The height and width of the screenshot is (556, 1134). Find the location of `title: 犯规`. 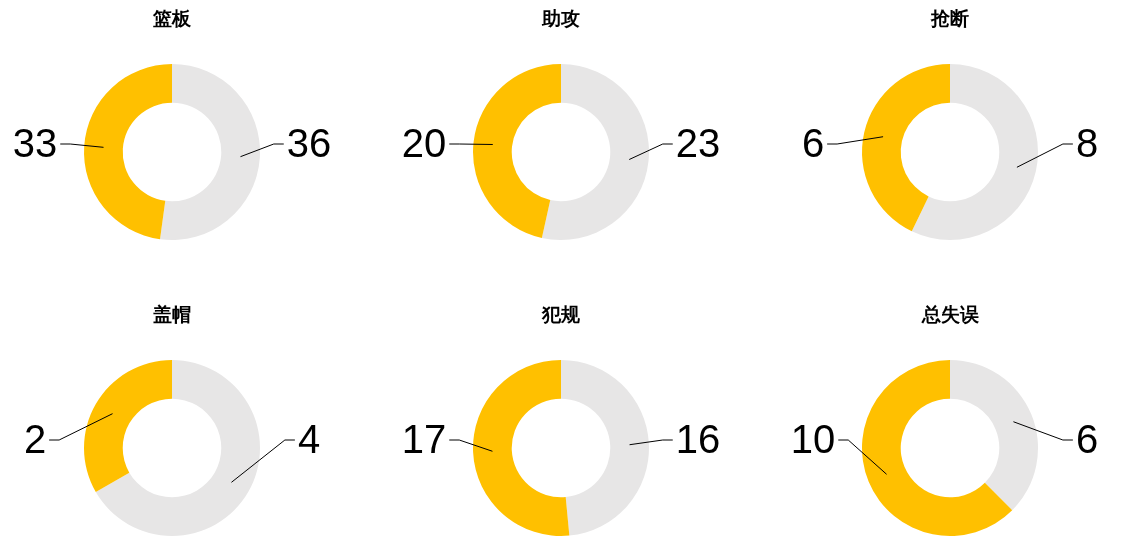

title: 犯规 is located at coordinates (561, 314).